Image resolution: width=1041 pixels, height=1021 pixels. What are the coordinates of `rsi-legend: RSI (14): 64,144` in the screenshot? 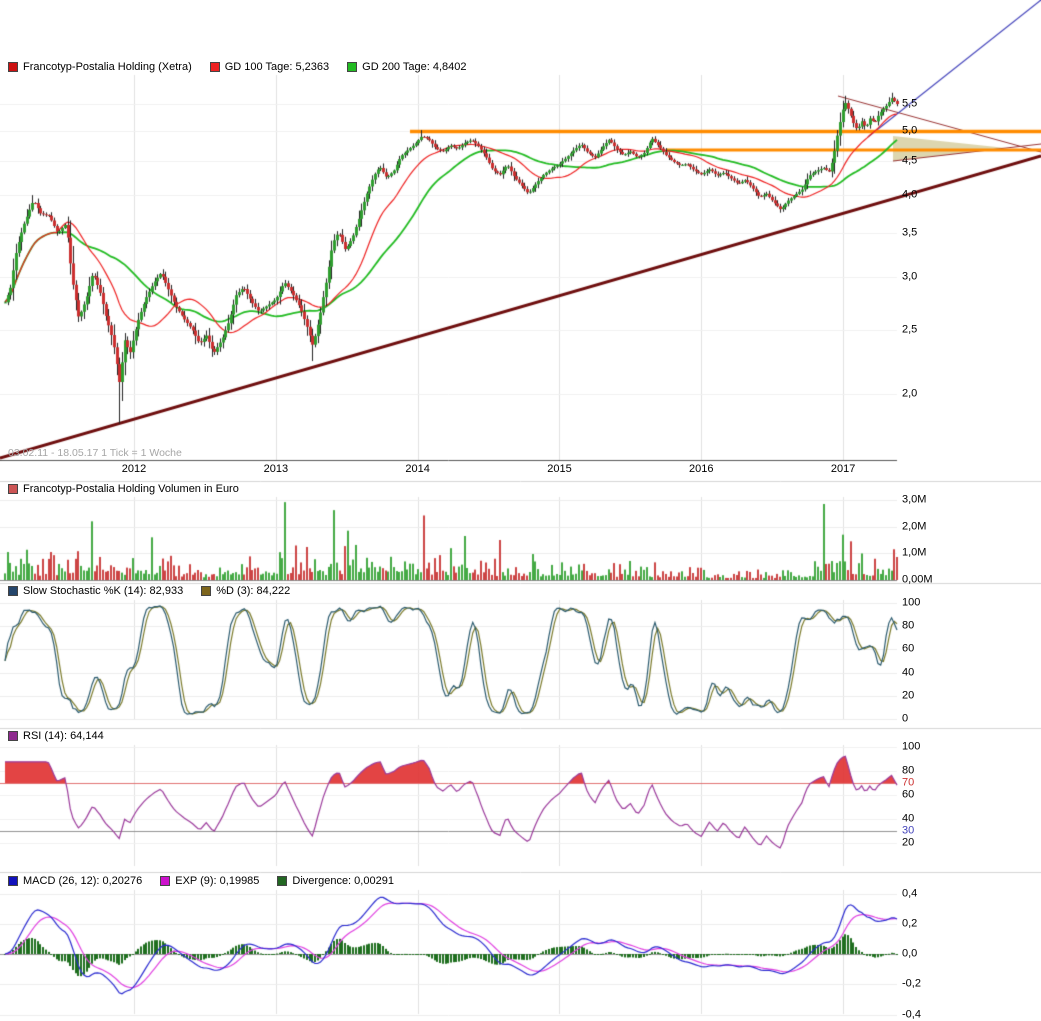 It's located at (56, 736).